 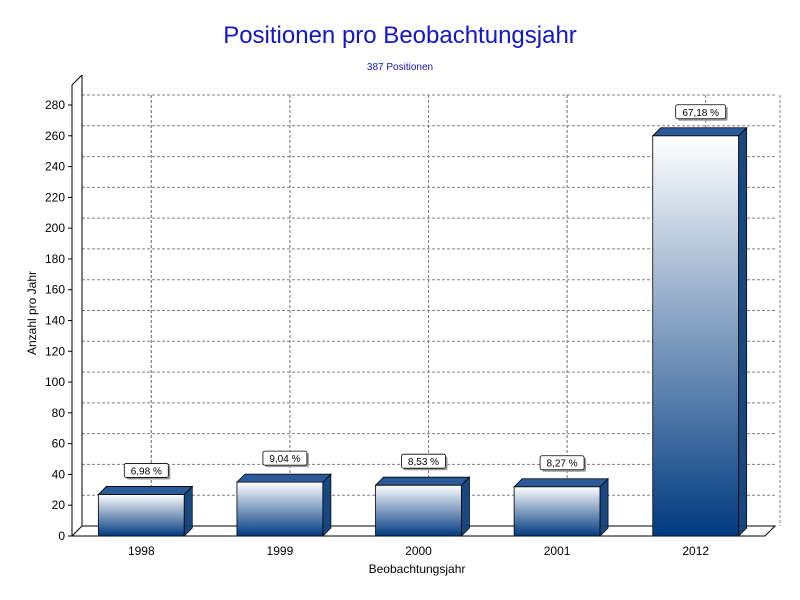 What do you see at coordinates (557, 551) in the screenshot?
I see `x-tick-label: 2001` at bounding box center [557, 551].